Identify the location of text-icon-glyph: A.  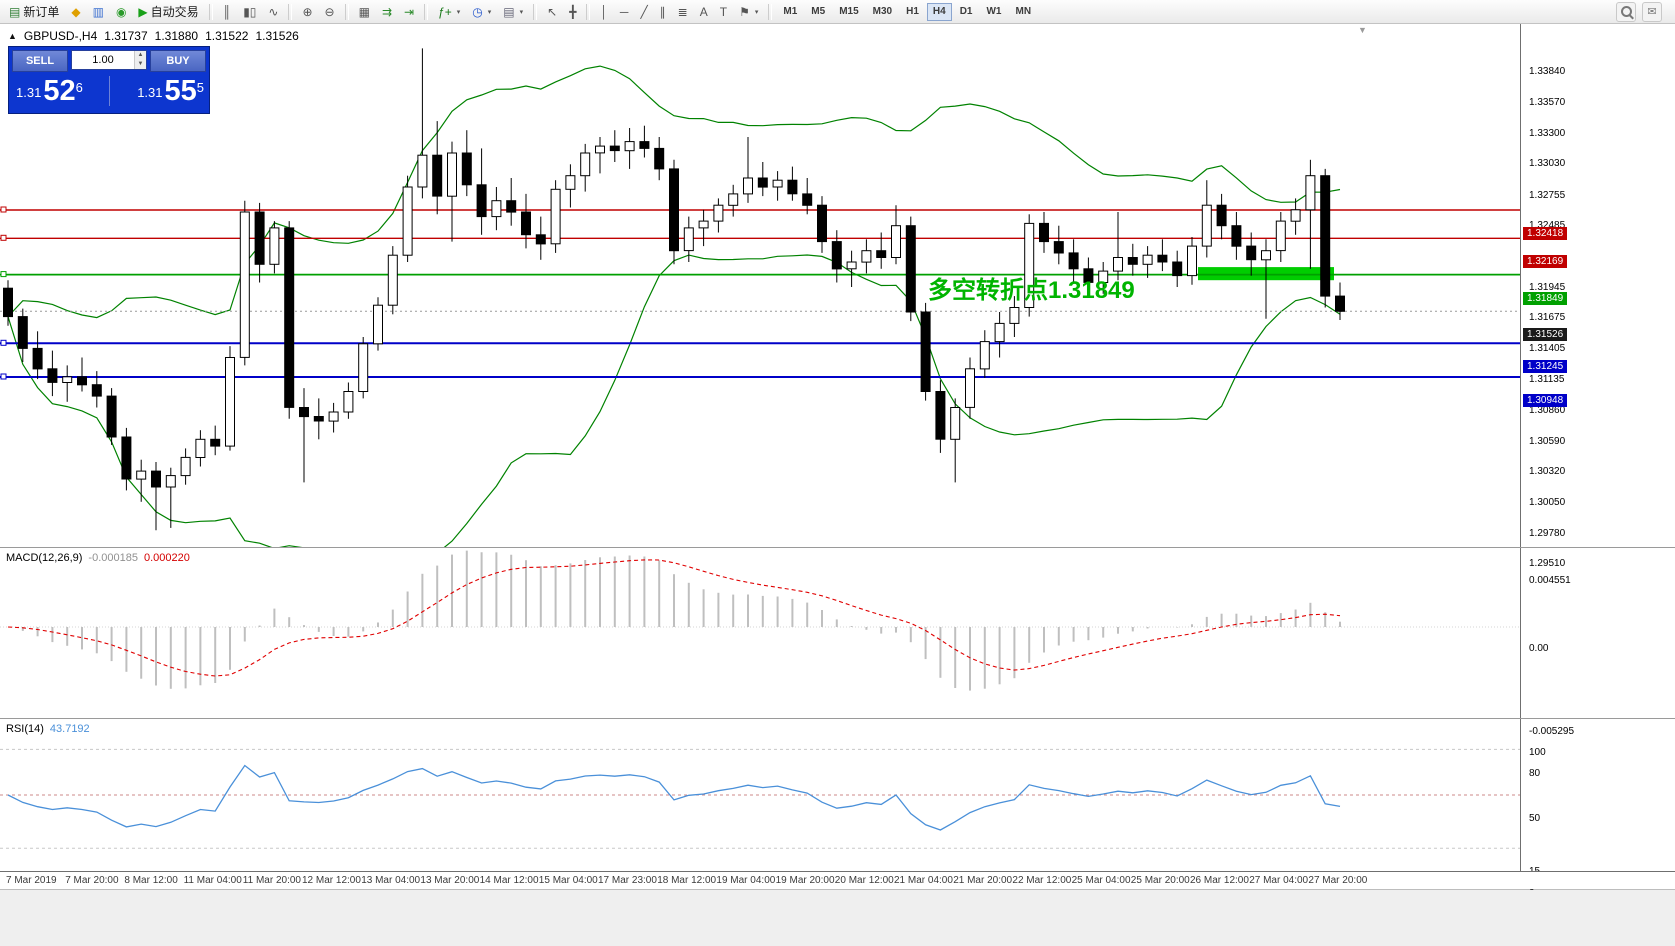
(703, 11).